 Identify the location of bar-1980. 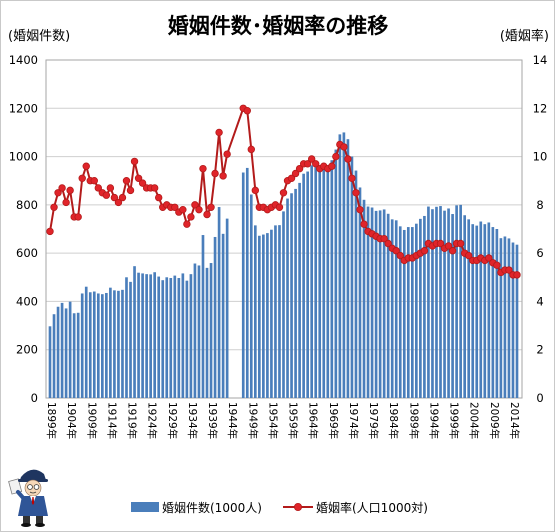
(376, 304).